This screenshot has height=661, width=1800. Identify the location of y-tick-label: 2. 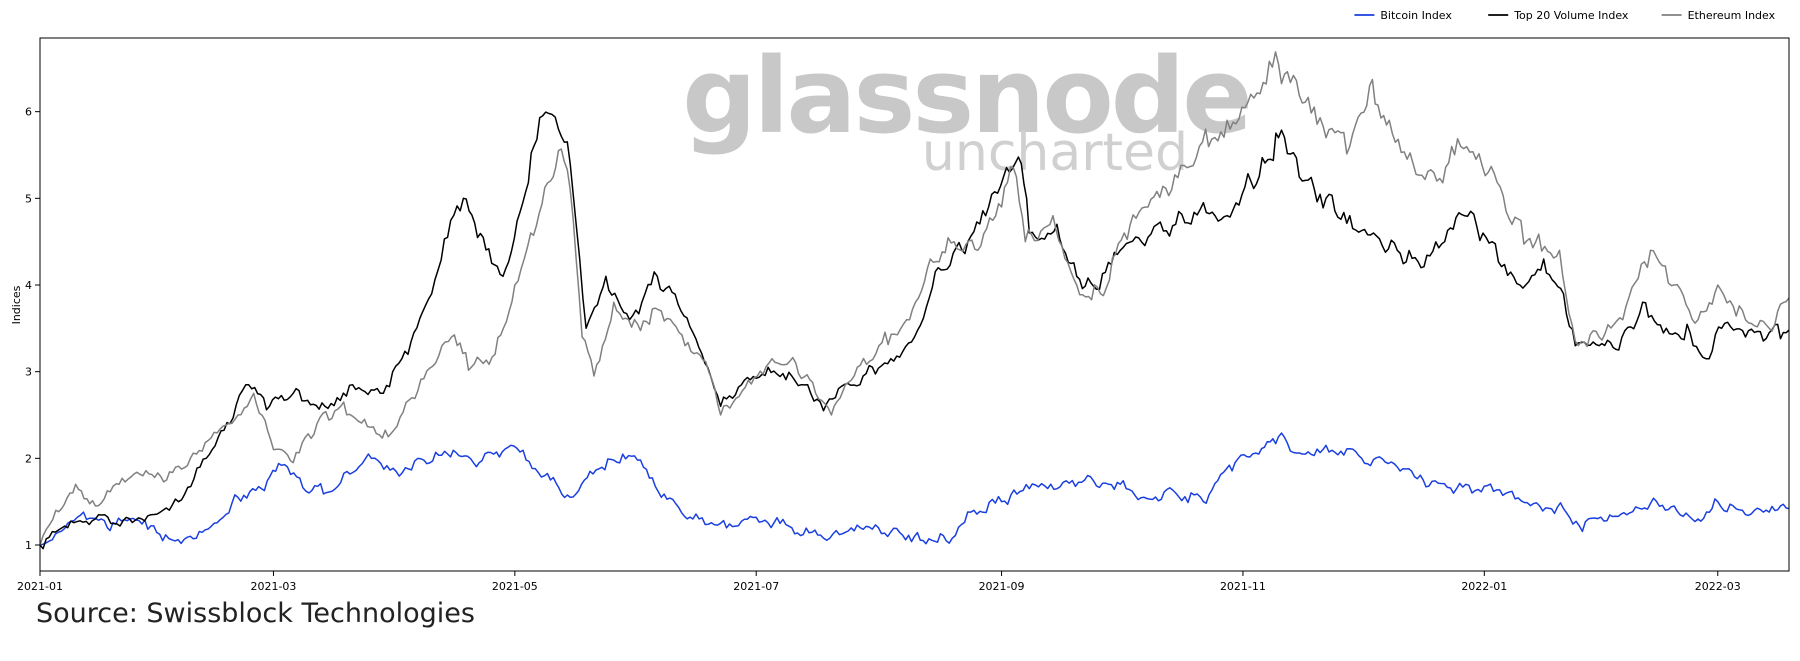
(28, 458).